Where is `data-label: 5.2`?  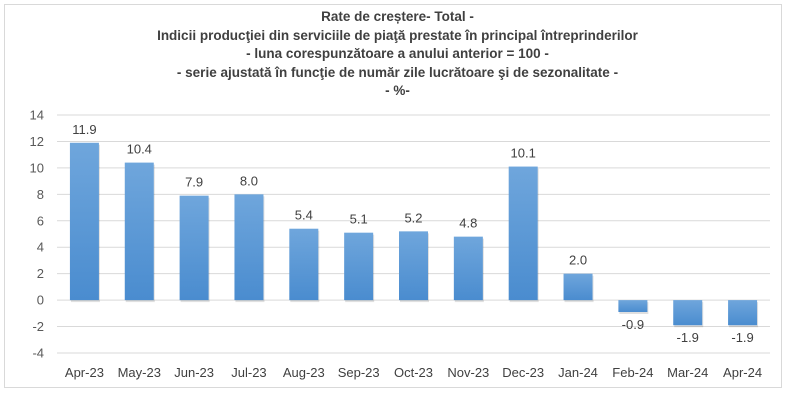 data-label: 5.2 is located at coordinates (413, 217).